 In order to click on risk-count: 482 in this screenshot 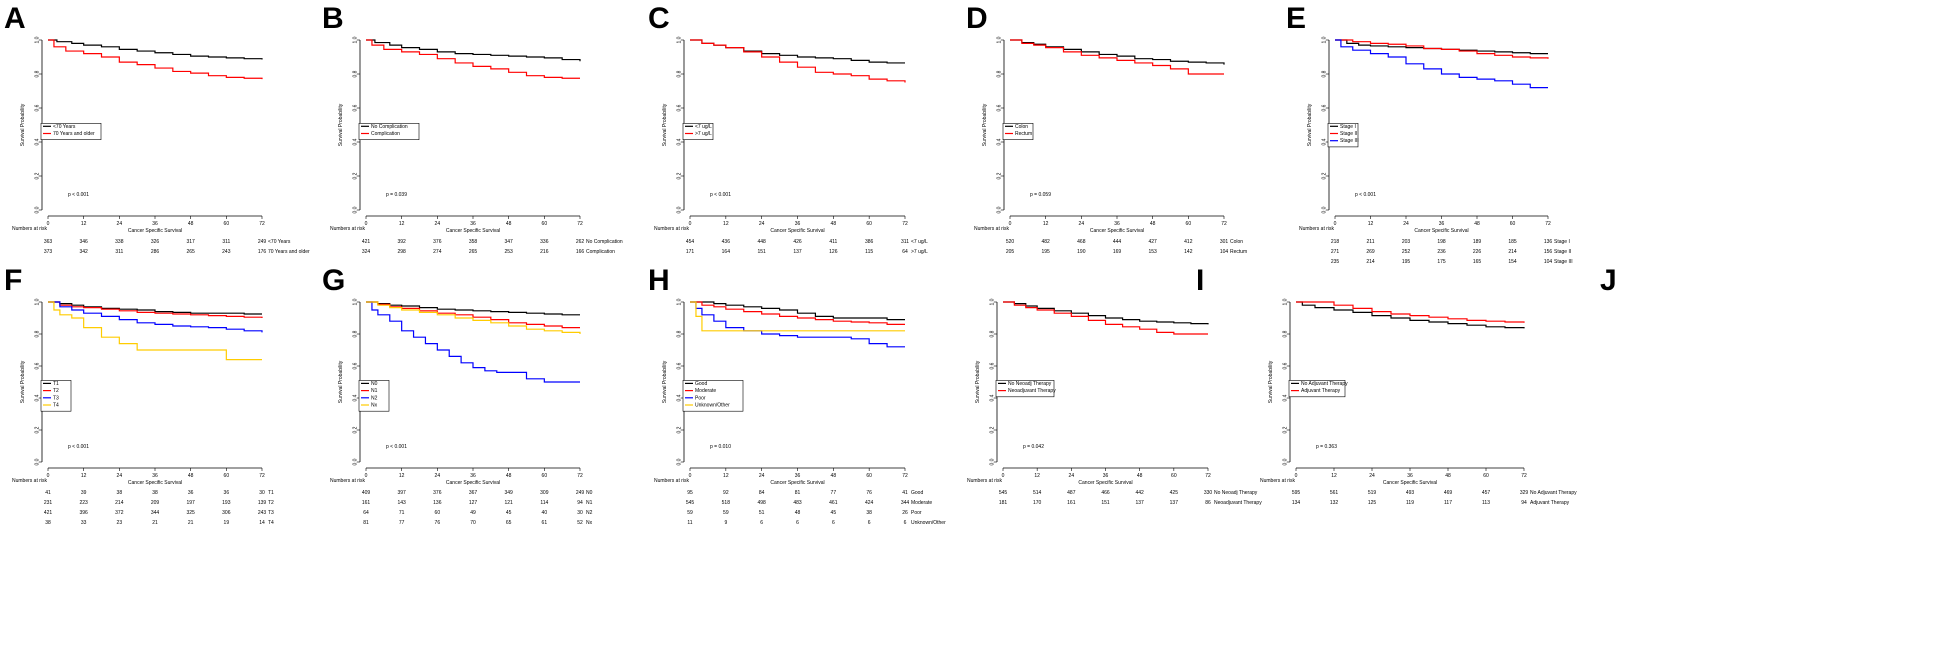, I will do `click(1045, 242)`.